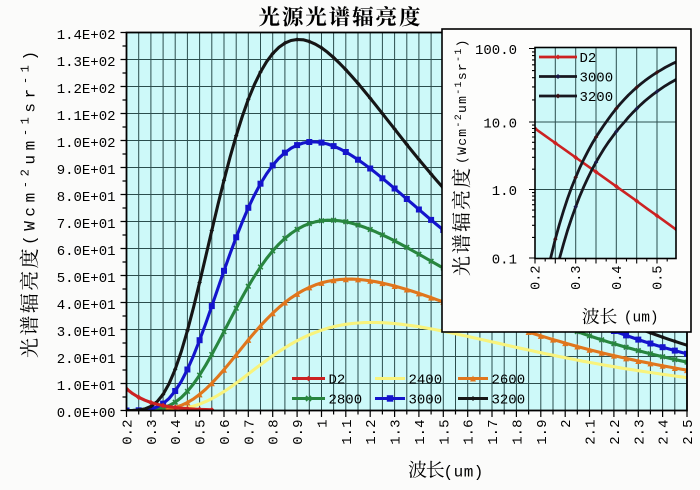 The width and height of the screenshot is (700, 490). I want to click on svg-text: 1.3, so click(397, 432).